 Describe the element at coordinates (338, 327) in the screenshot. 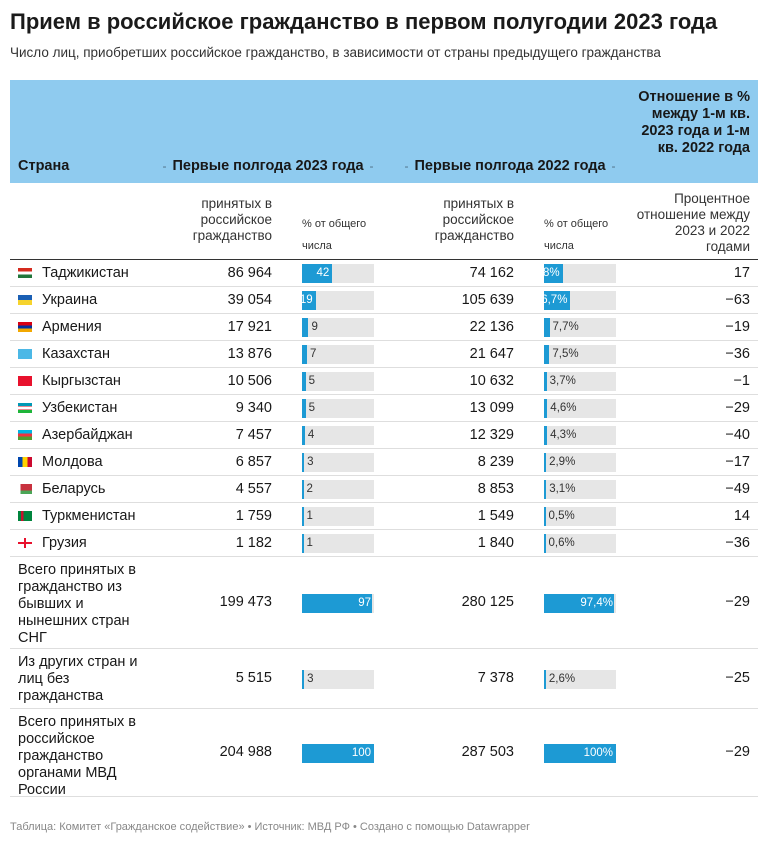

I see `pct-2023-bar-track: 9` at that location.